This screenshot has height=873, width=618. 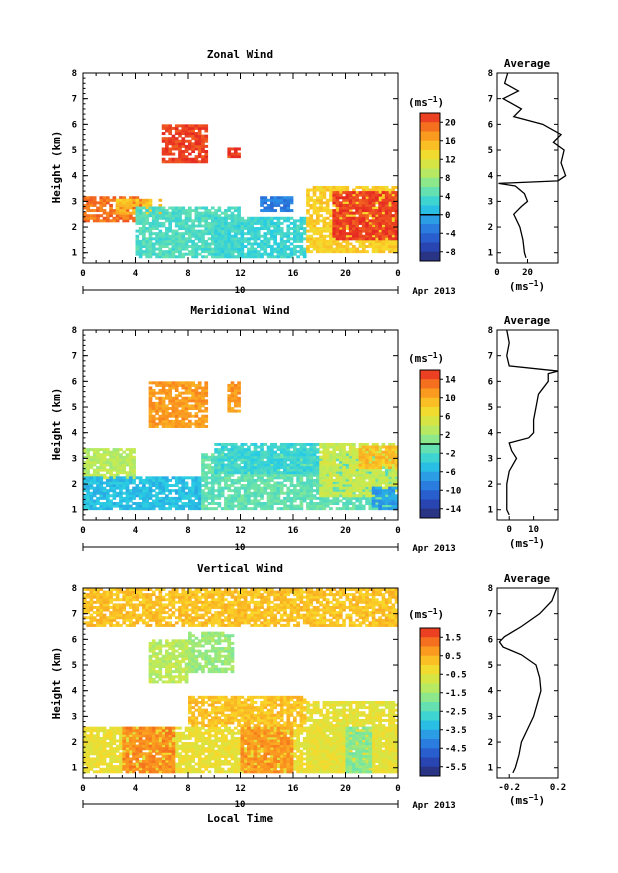 What do you see at coordinates (74, 254) in the screenshot?
I see `zonal-wind-ytick-label: 1` at bounding box center [74, 254].